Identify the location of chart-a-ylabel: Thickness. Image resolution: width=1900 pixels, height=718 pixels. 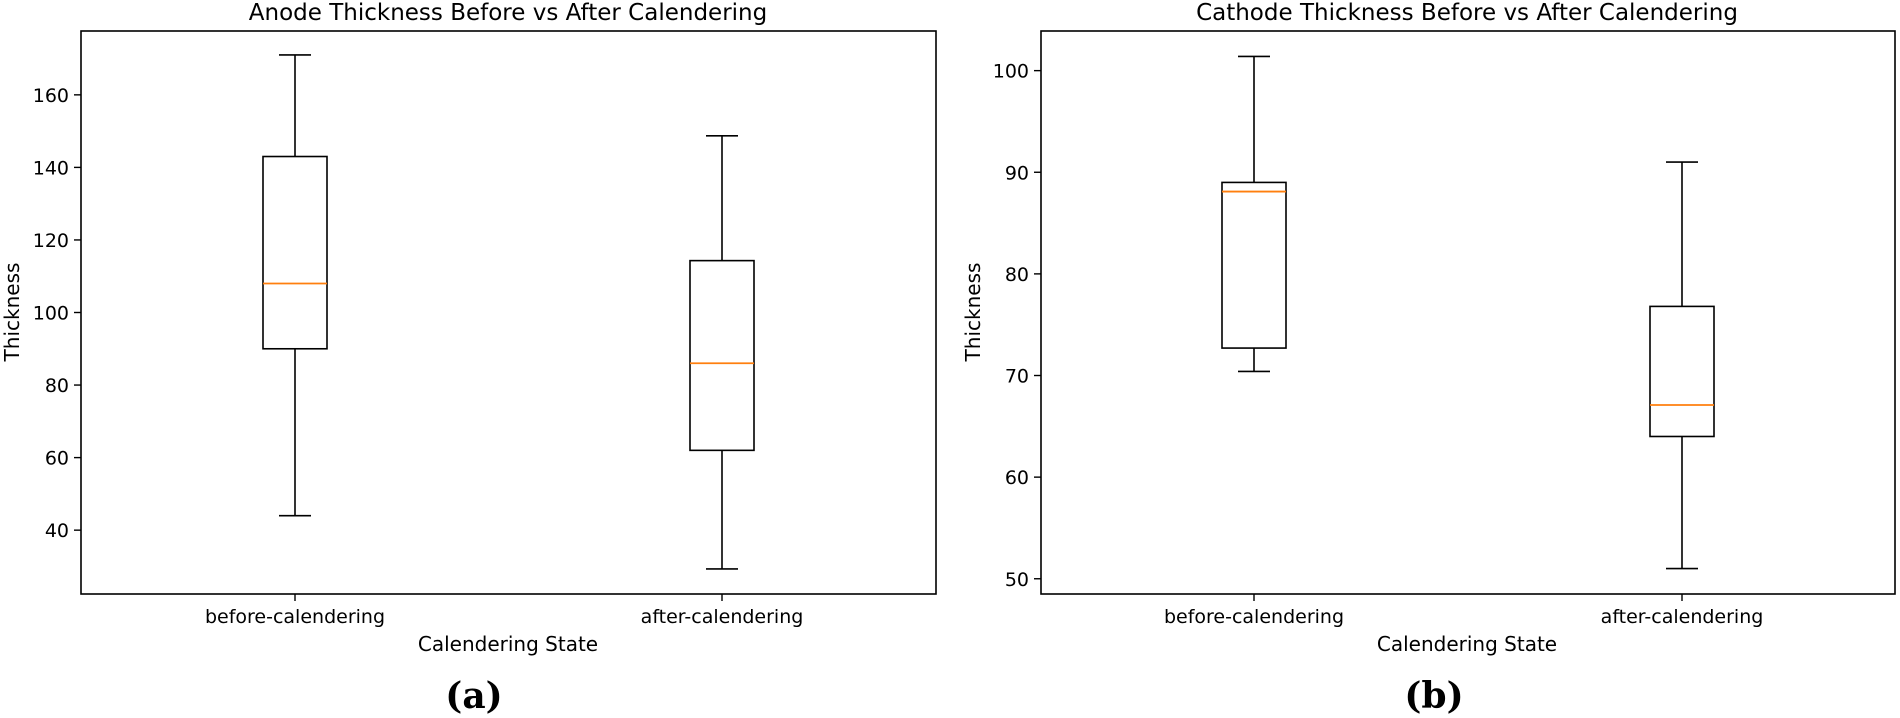
(12, 313).